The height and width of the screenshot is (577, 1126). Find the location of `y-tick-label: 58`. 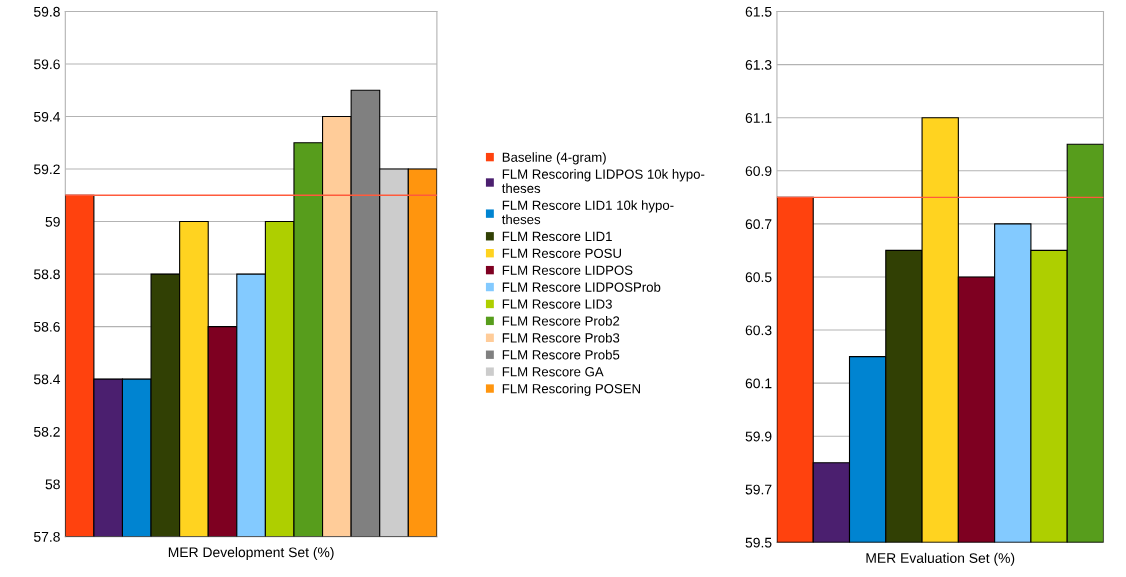

y-tick-label: 58 is located at coordinates (52, 484).